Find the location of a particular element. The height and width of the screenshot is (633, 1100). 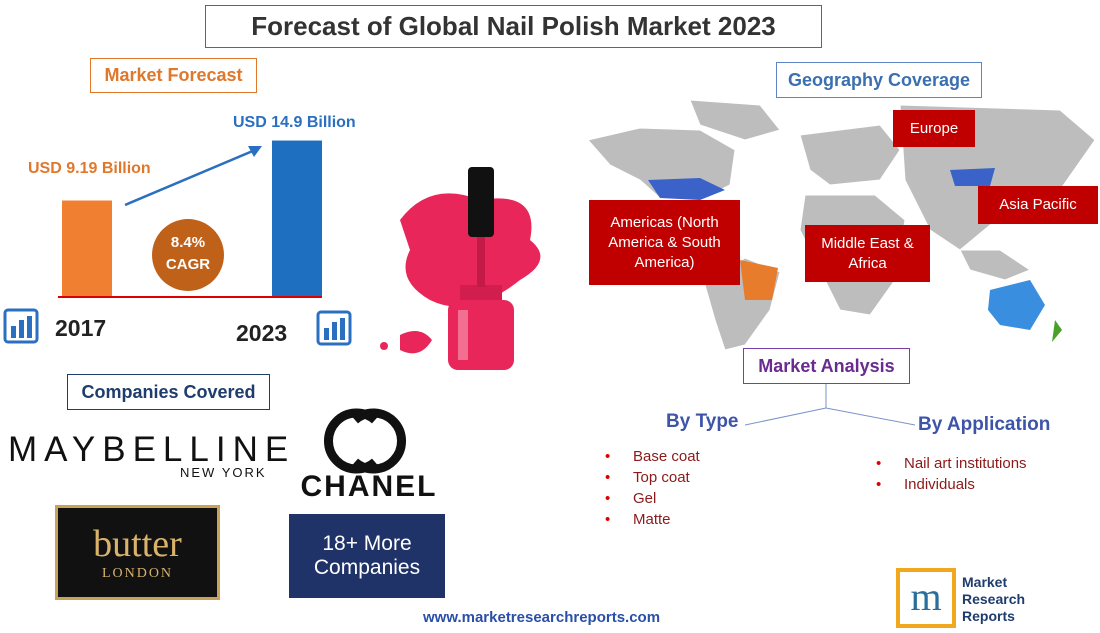

nz-highlight is located at coordinates (1057, 331).